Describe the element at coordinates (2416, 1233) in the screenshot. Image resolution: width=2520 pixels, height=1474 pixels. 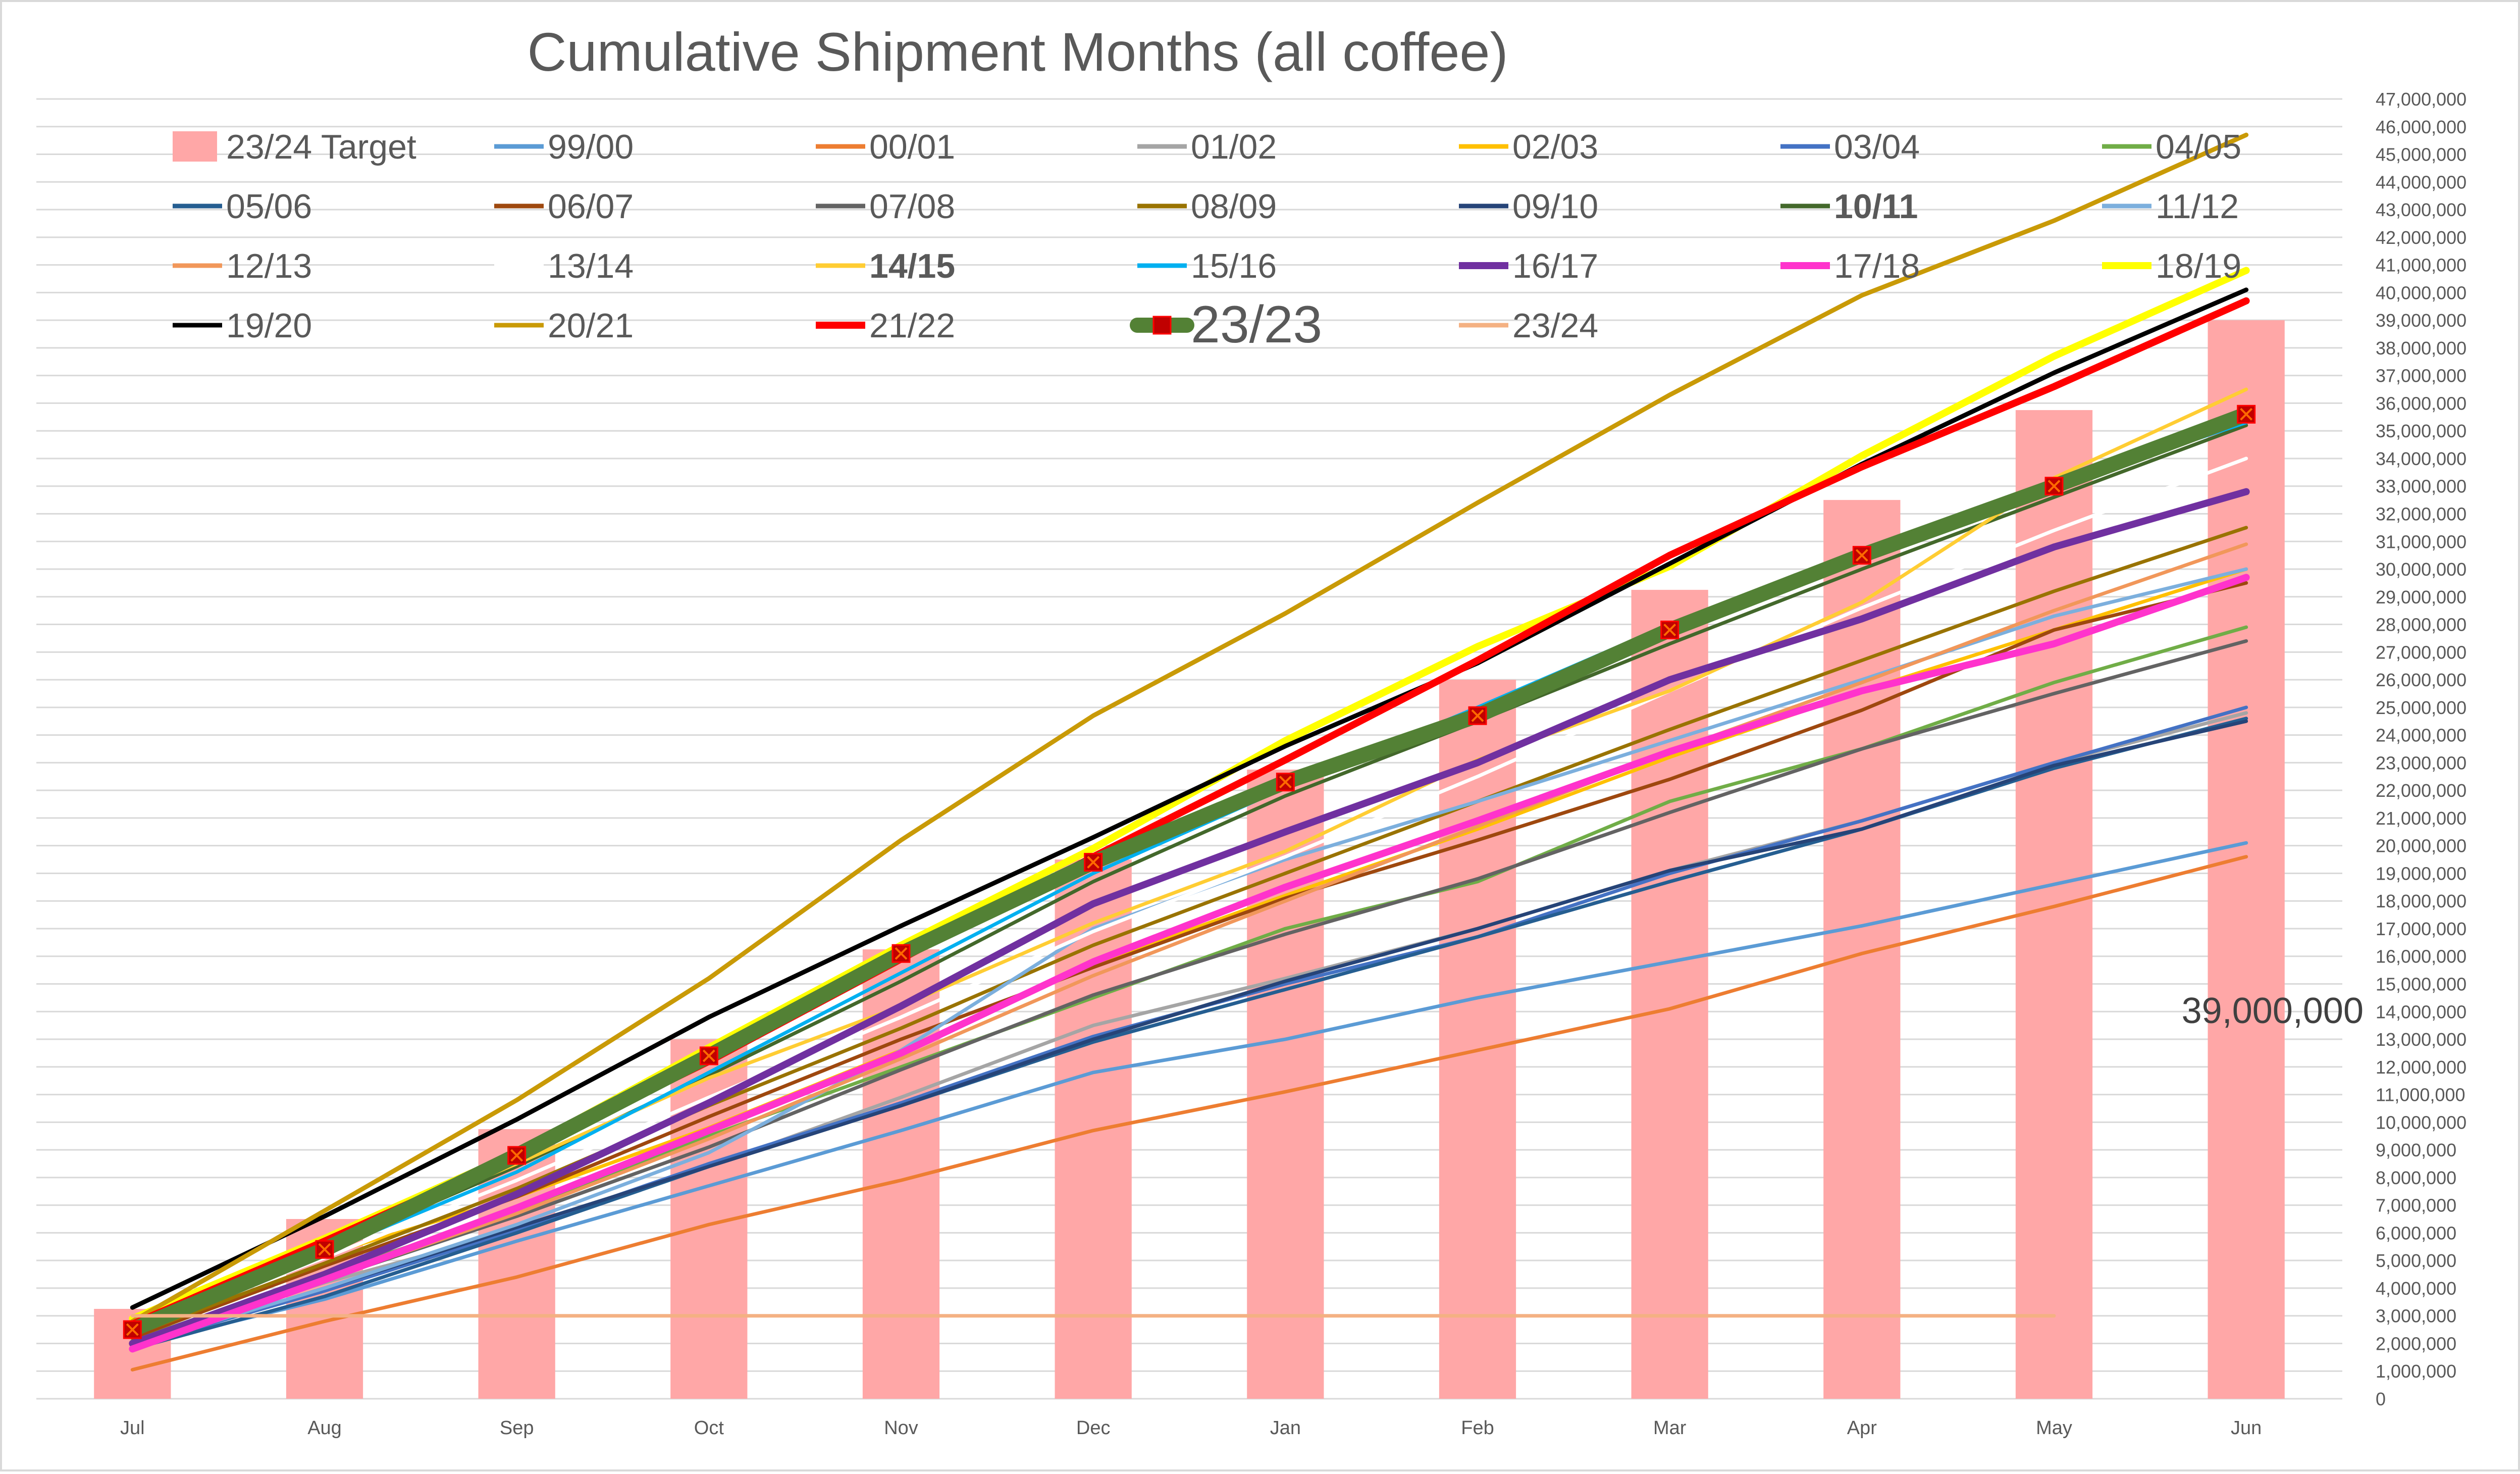
I see `y-tick-label: 6,000,000` at that location.